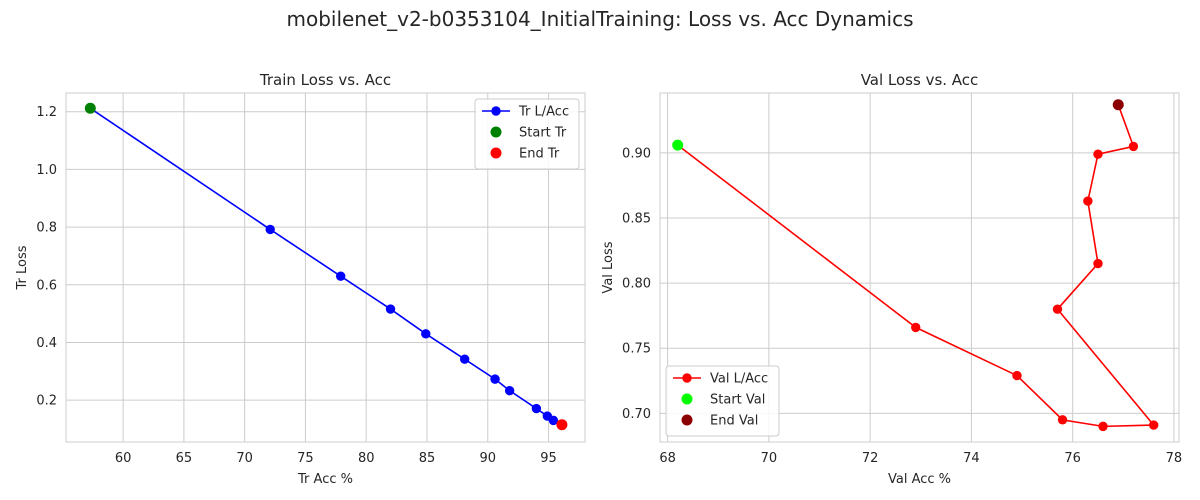 The image size is (1200, 500). Describe the element at coordinates (543, 133) in the screenshot. I see `legend-label: Start Tr` at that location.